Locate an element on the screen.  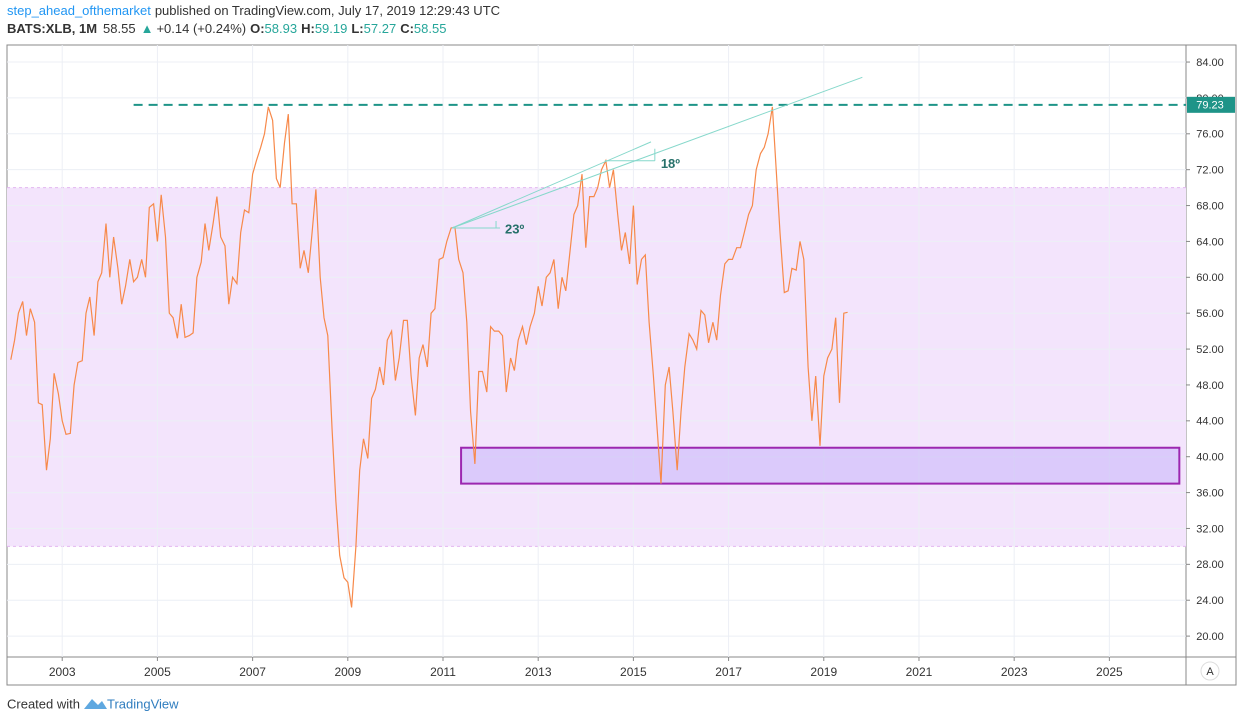
y-tick-label: 48.00 is located at coordinates (1210, 386).